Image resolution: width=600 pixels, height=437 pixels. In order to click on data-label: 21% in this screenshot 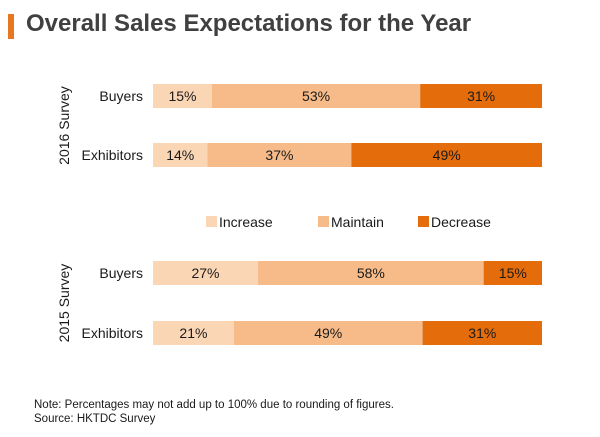, I will do `click(193, 333)`.